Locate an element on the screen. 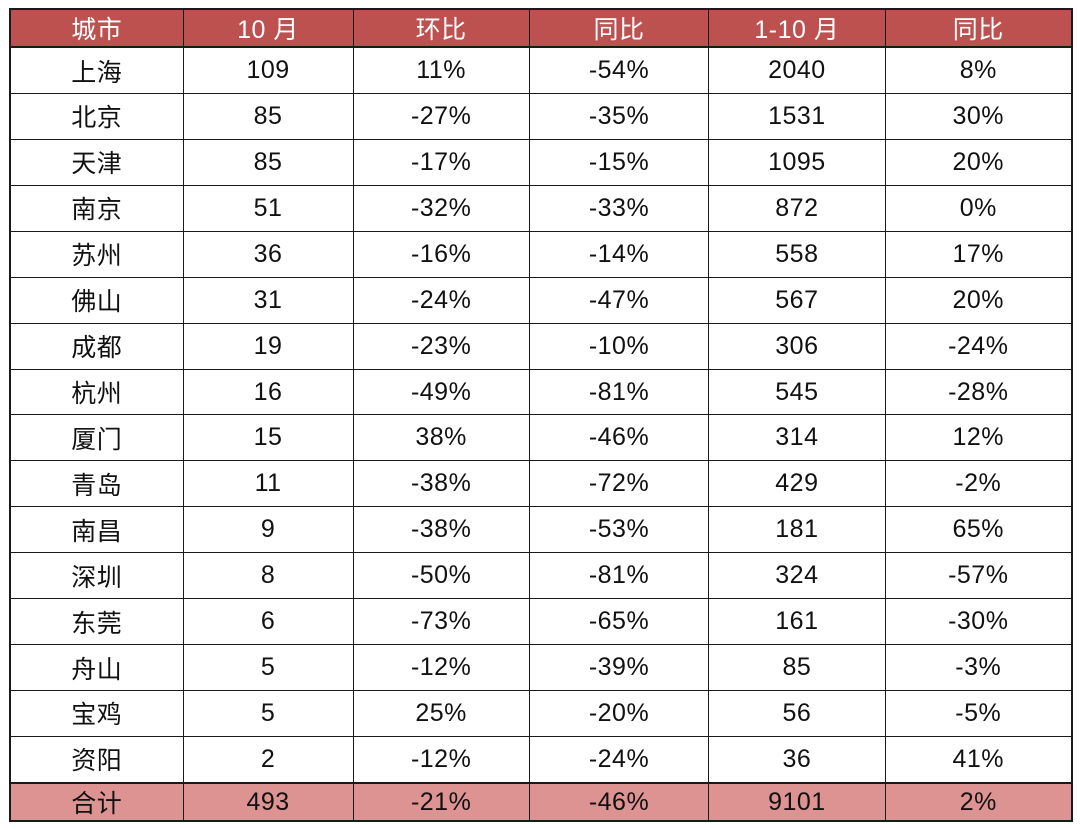 The height and width of the screenshot is (830, 1080). table-row: 宝鸡 5 25% -20% 56 -5% is located at coordinates (541, 713).